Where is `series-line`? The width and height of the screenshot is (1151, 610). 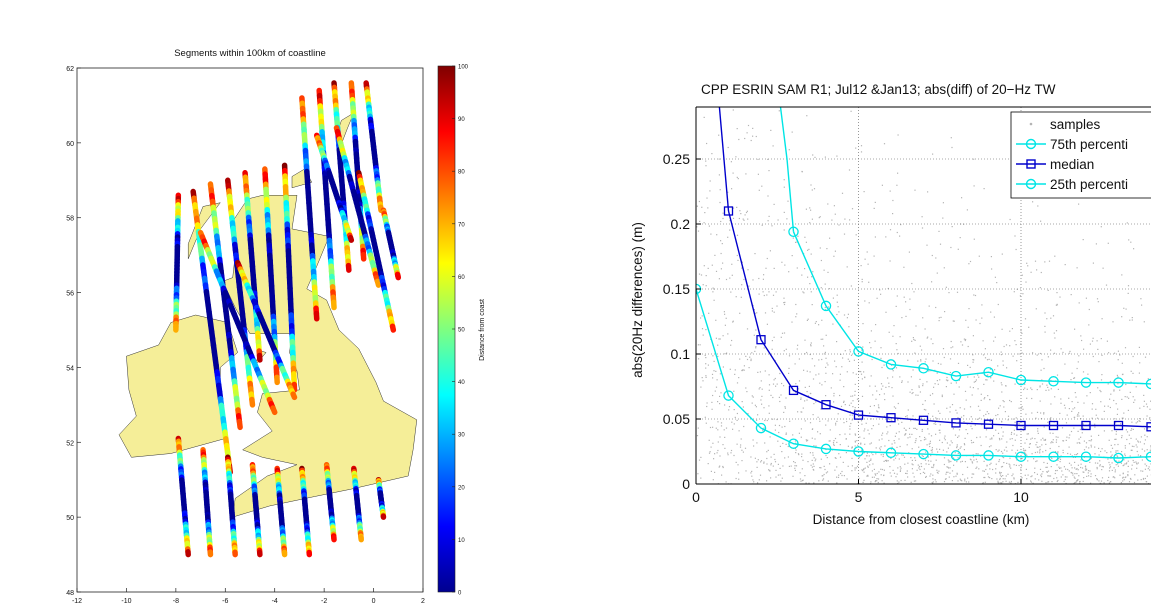
series-line is located at coordinates (923, 373).